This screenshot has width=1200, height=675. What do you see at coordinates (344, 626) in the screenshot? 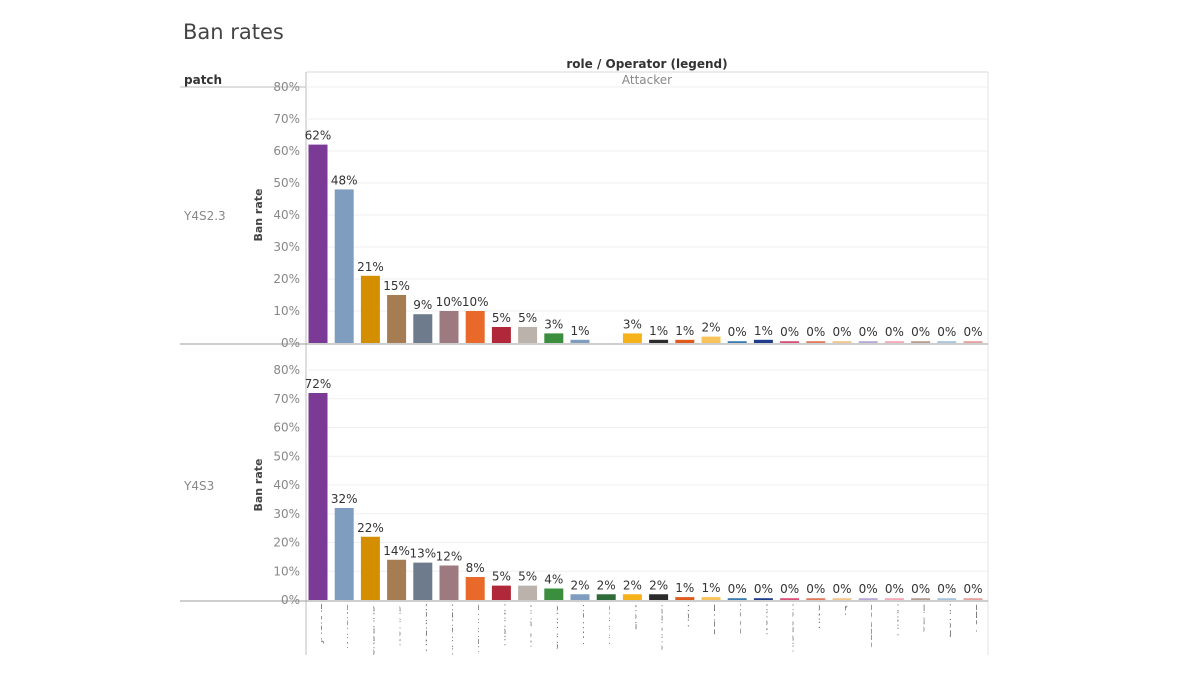
I see `x-tick-label: NTAGNE` at bounding box center [344, 626].